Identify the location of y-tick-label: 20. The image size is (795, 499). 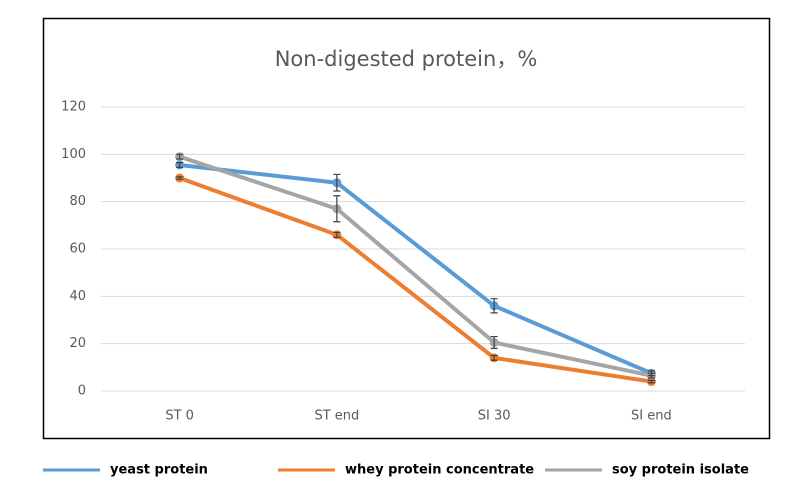
(77, 343).